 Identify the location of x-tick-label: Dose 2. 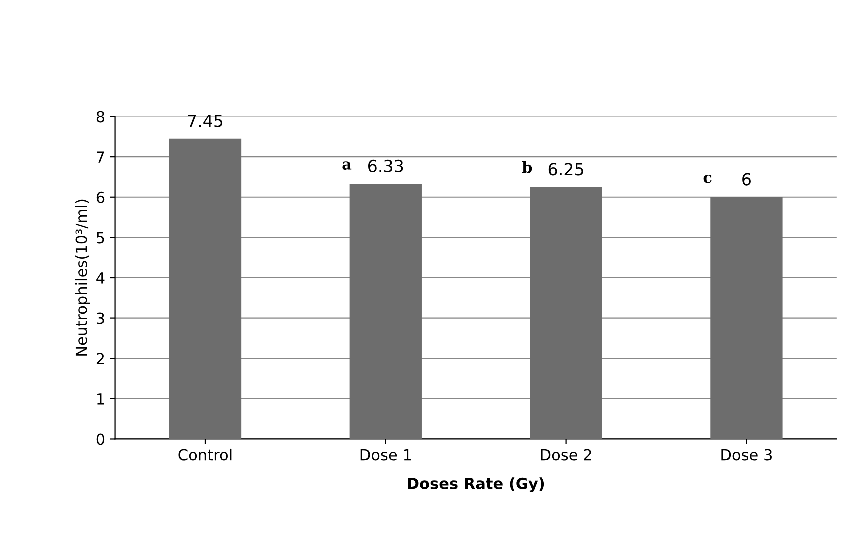
(566, 455).